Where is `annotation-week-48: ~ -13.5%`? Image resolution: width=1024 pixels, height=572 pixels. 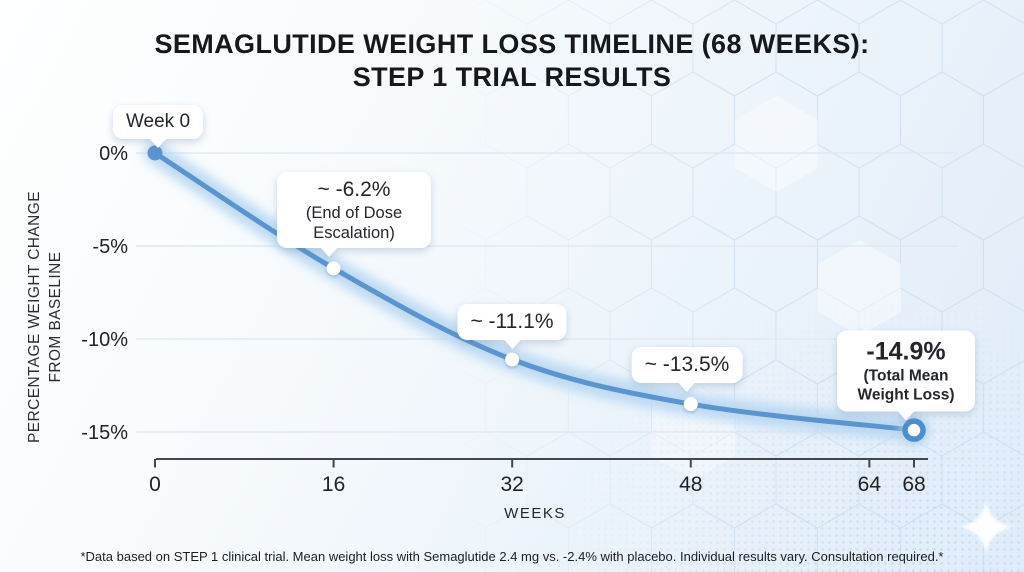 annotation-week-48: ~ -13.5% is located at coordinates (687, 365).